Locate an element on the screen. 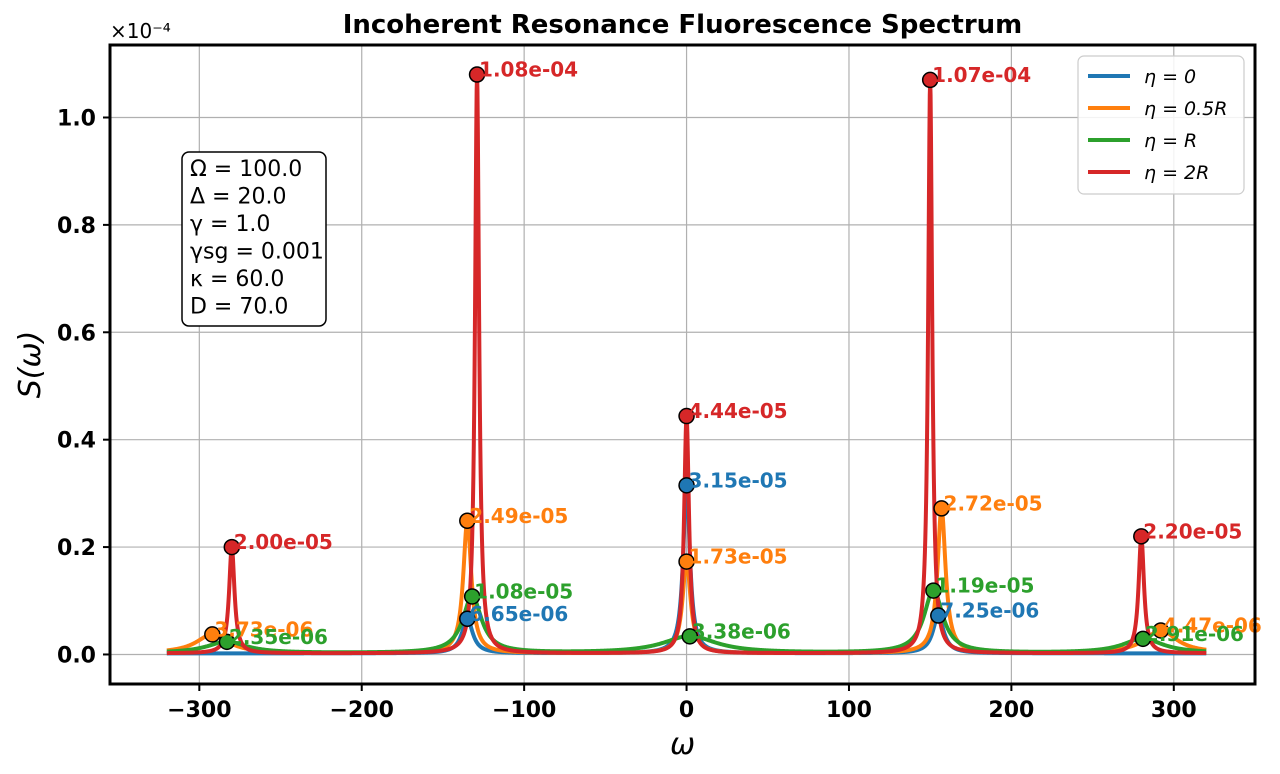 This screenshot has width=1280, height=774. x-tick-label: −100 is located at coordinates (524, 710).